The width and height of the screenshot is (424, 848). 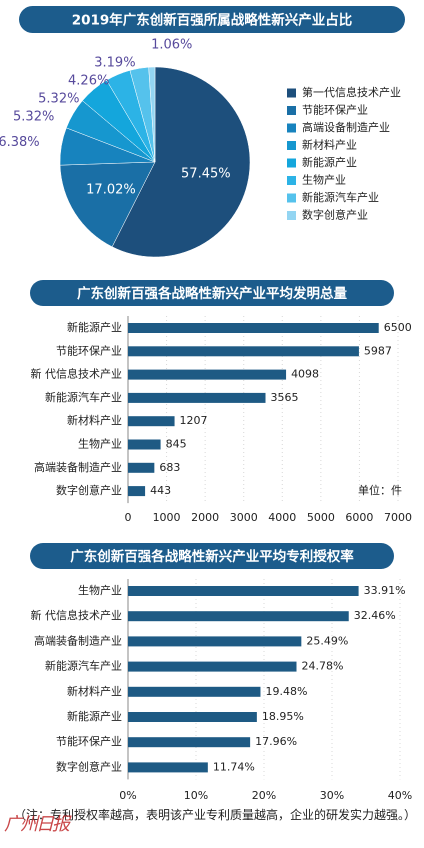 What do you see at coordinates (385, 590) in the screenshot?
I see `value-label: 33.91%` at bounding box center [385, 590].